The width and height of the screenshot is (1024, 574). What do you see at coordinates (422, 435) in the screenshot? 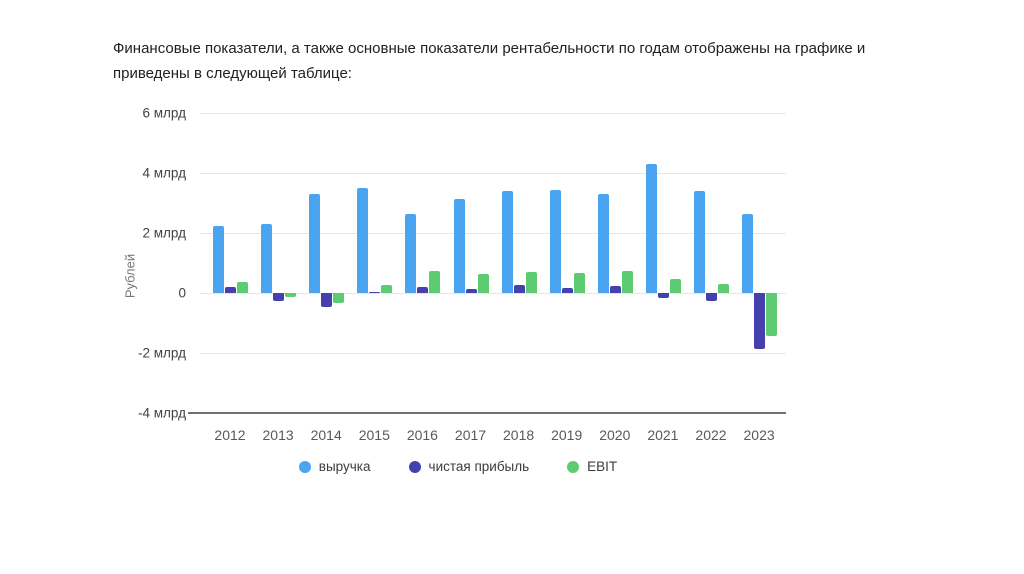
I see `x-tick-label-2016: 2016` at bounding box center [422, 435].